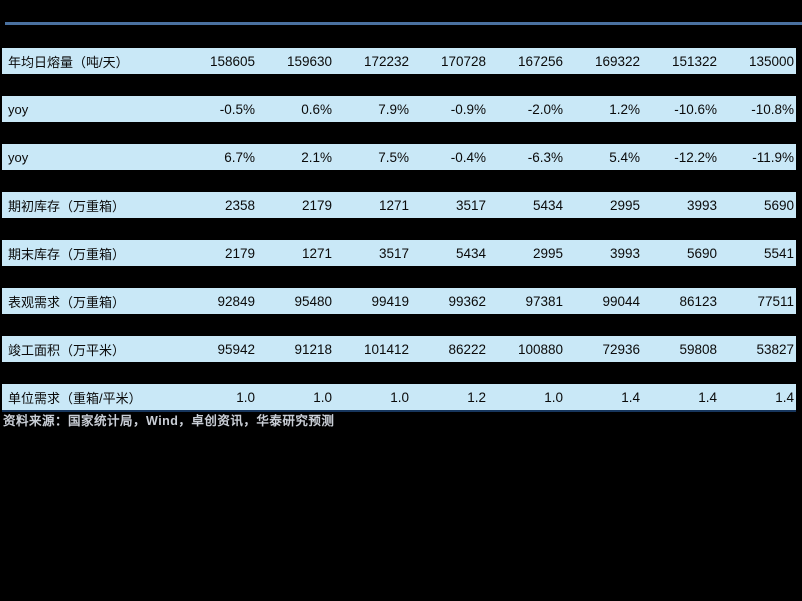  Describe the element at coordinates (544, 301) in the screenshot. I see `row-value: 97381` at that location.